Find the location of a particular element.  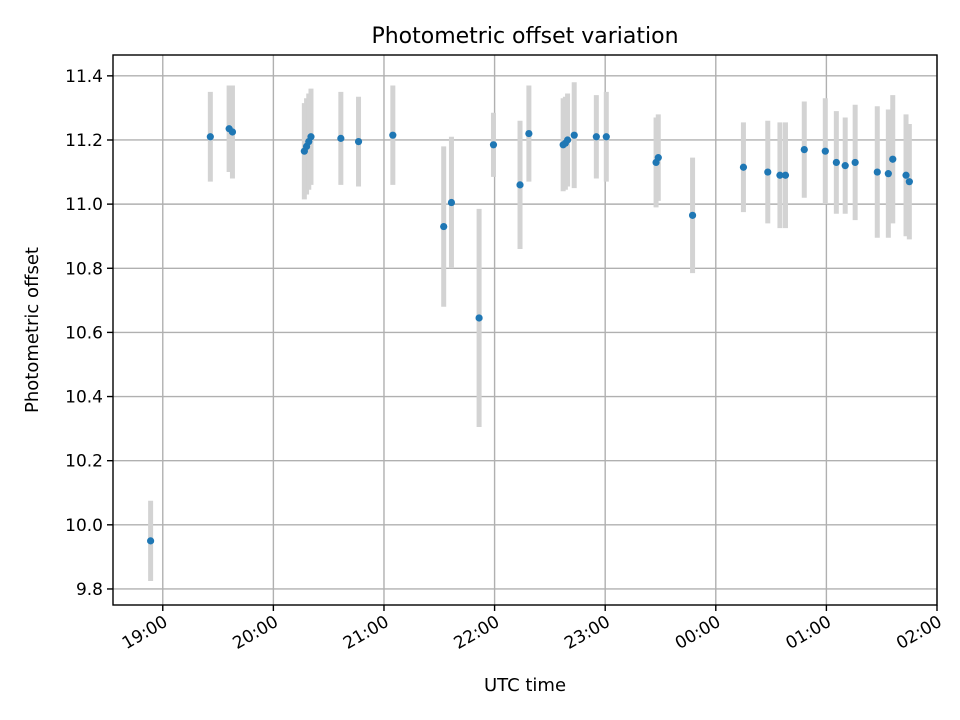

y-axis-label: Photometric offset is located at coordinates (32, 330).